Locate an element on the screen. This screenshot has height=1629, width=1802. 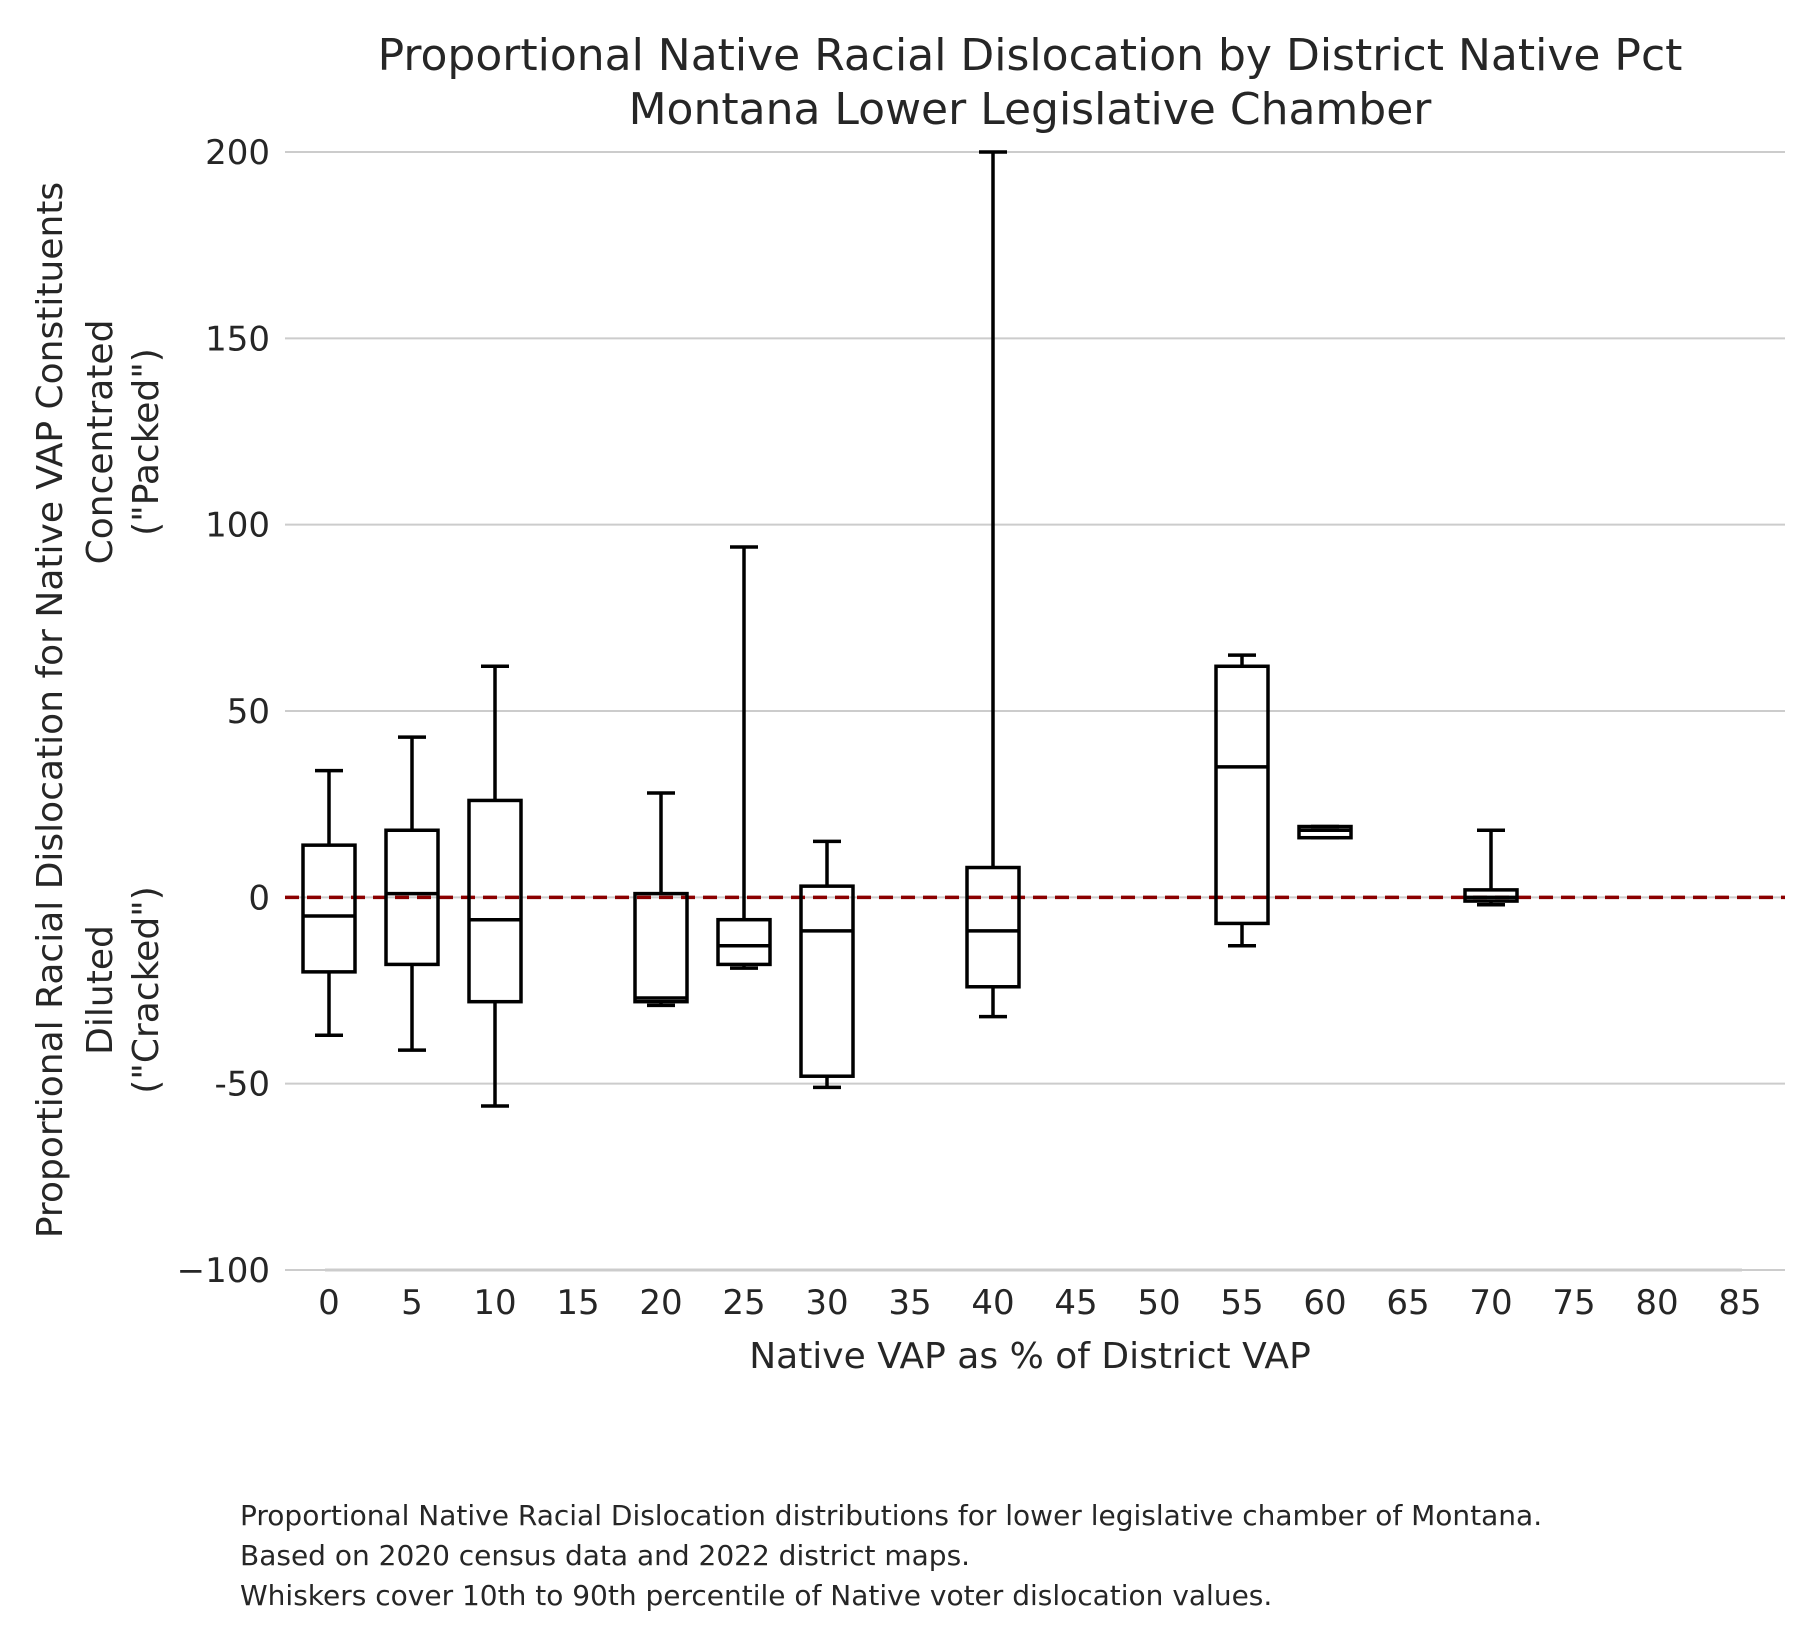
x-tick-label: 35 is located at coordinates (909, 1303).